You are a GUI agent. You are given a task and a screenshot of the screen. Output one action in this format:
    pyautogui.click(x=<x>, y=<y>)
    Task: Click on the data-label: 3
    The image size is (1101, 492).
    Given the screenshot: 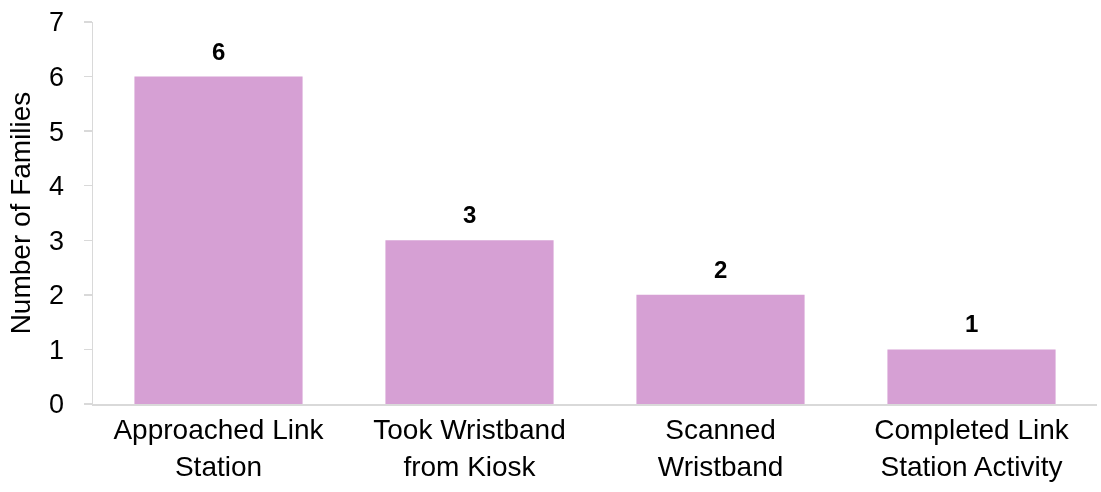 What is the action you would take?
    pyautogui.click(x=470, y=214)
    